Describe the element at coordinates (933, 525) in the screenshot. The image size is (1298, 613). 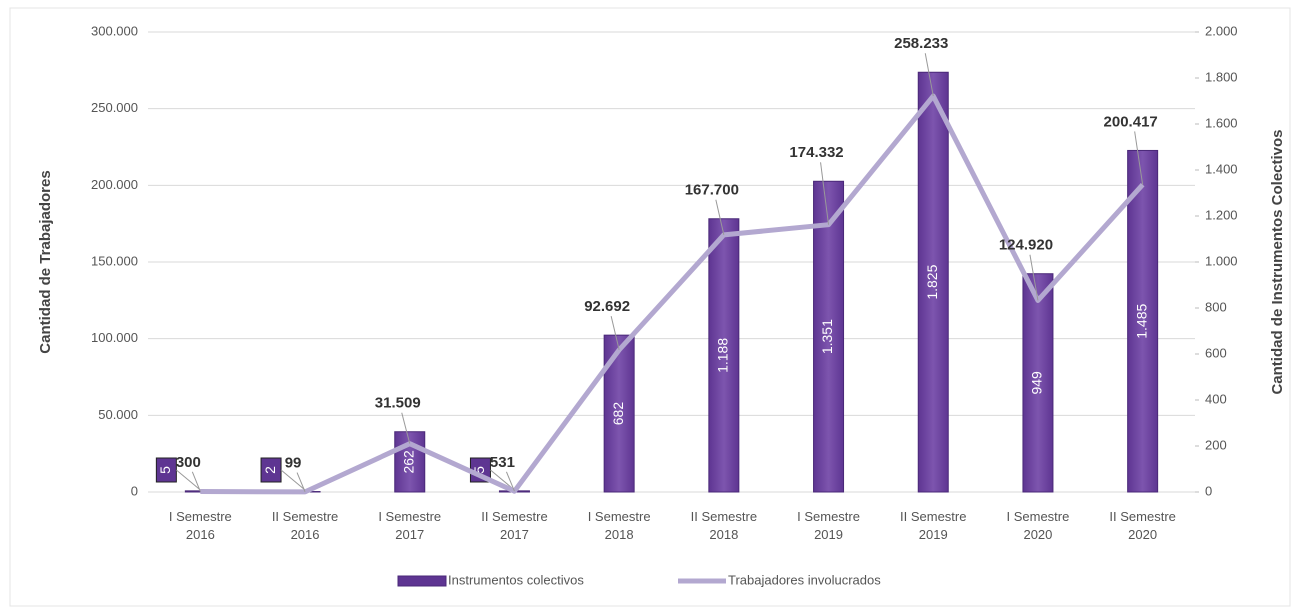
I see `x-tick-label: II Semestre 2019` at that location.